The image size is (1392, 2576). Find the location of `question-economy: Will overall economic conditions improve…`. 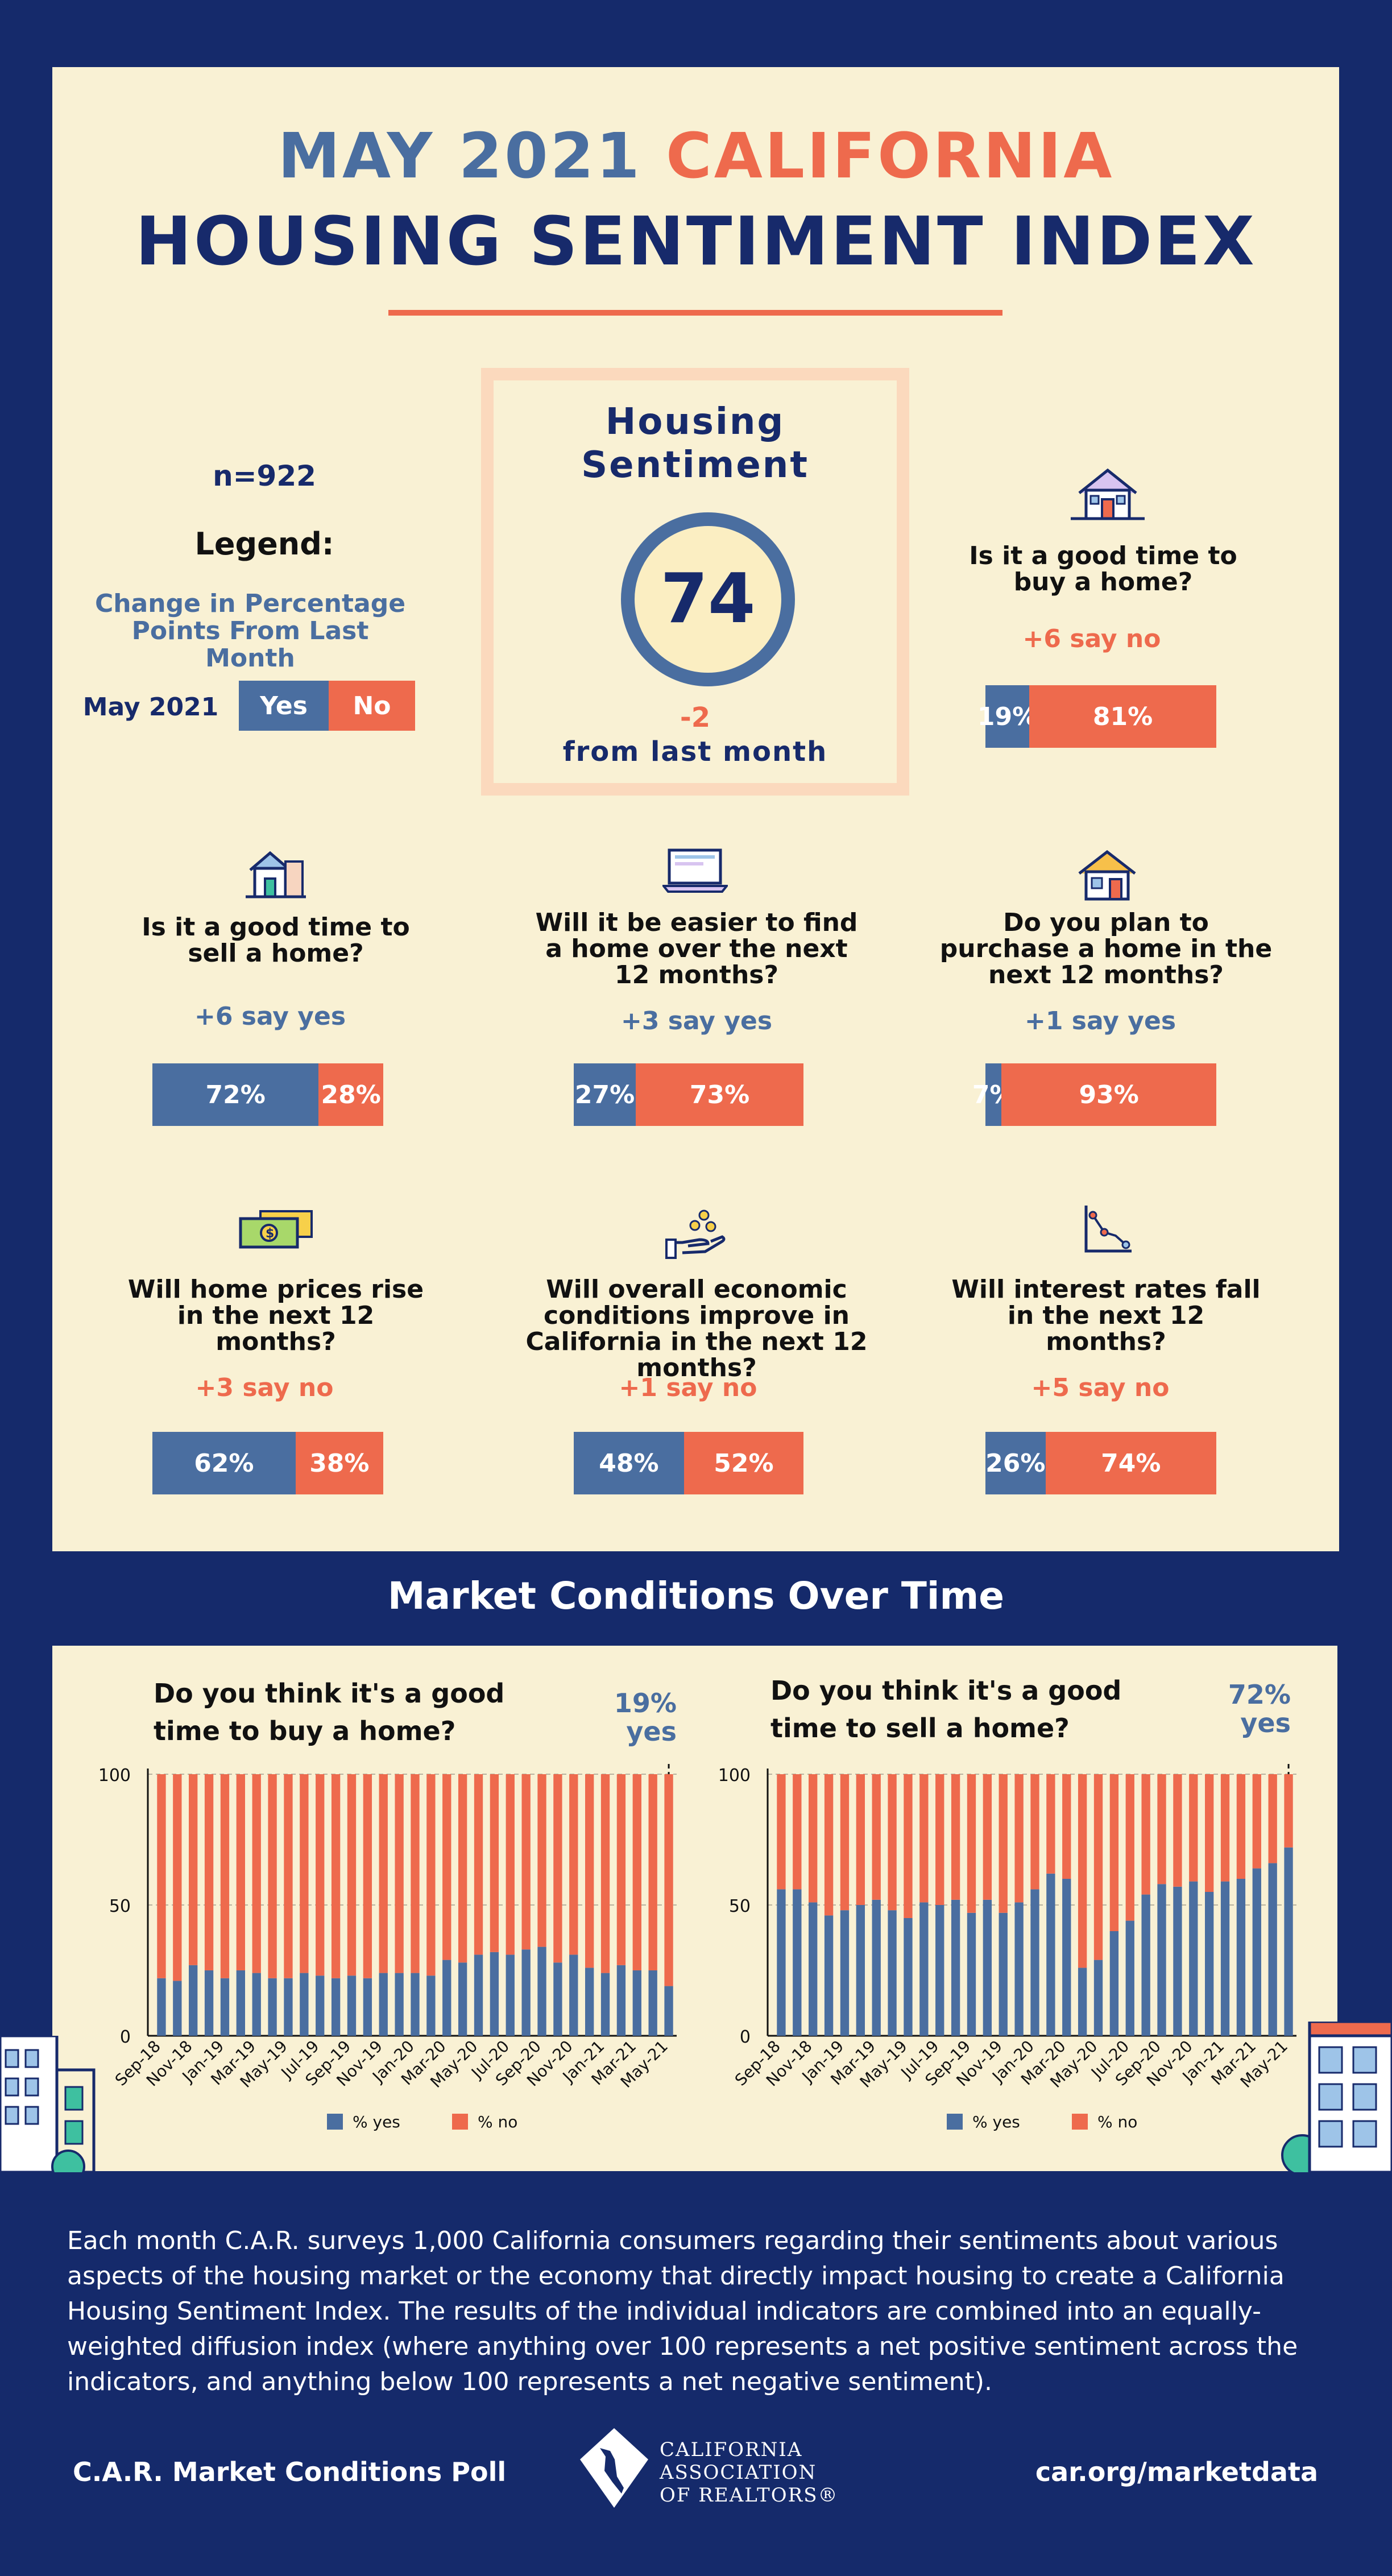

question-economy: Will overall economic conditions improve… is located at coordinates (696, 1328).